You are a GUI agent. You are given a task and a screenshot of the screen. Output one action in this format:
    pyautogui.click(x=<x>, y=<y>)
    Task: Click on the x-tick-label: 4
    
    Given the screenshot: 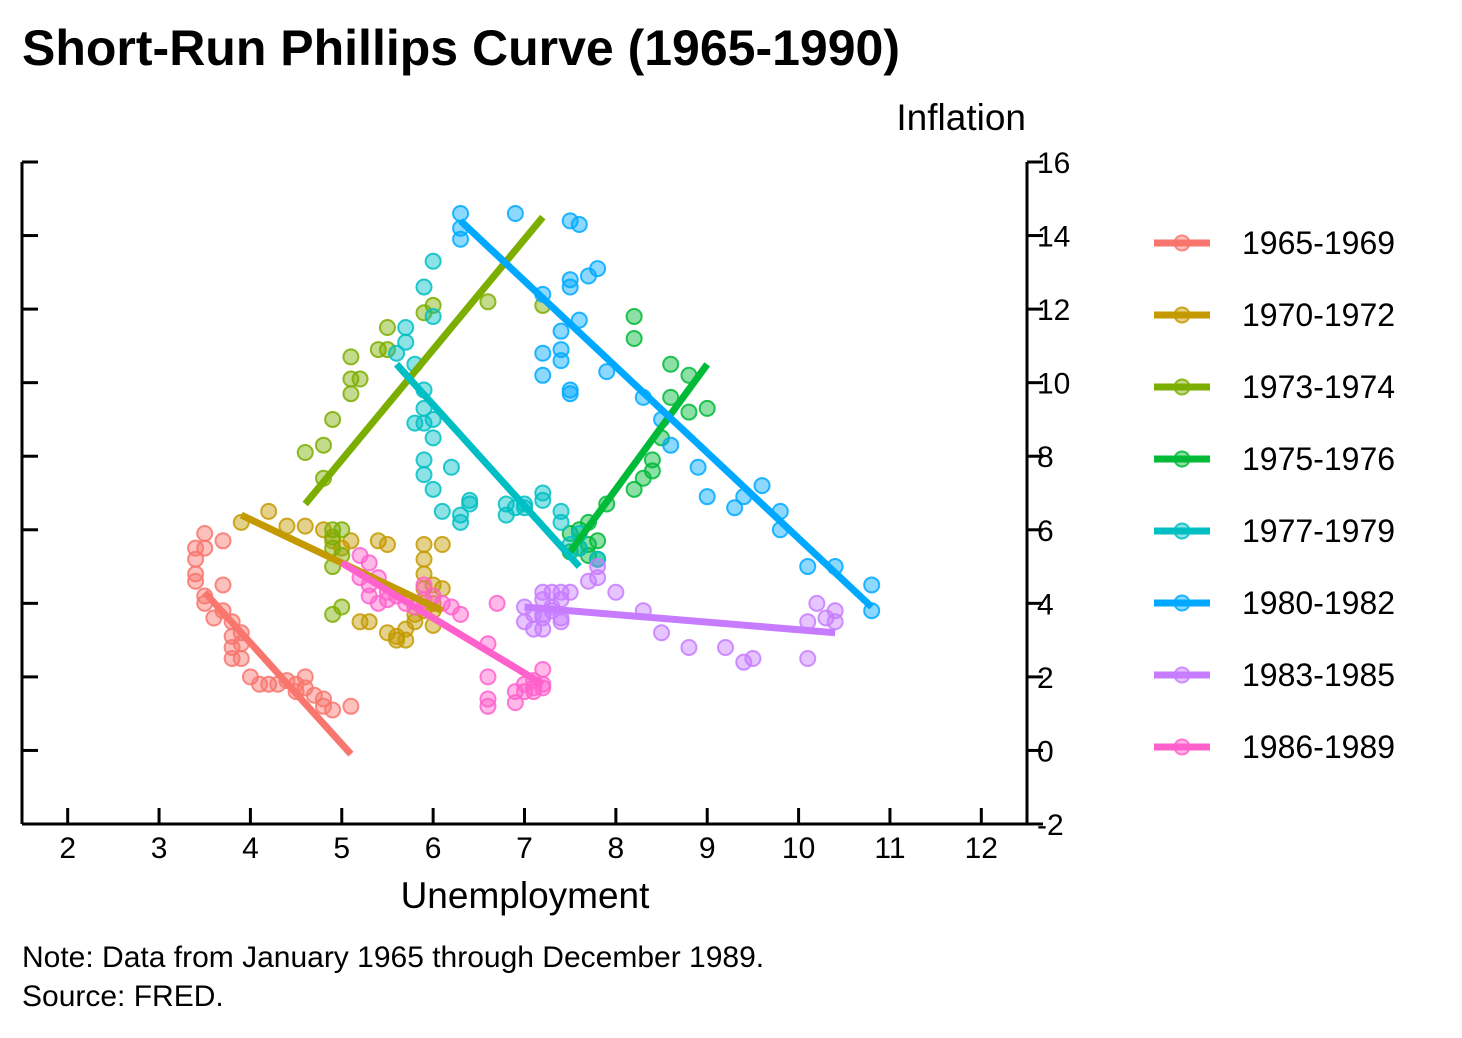 What is the action you would take?
    pyautogui.click(x=250, y=848)
    